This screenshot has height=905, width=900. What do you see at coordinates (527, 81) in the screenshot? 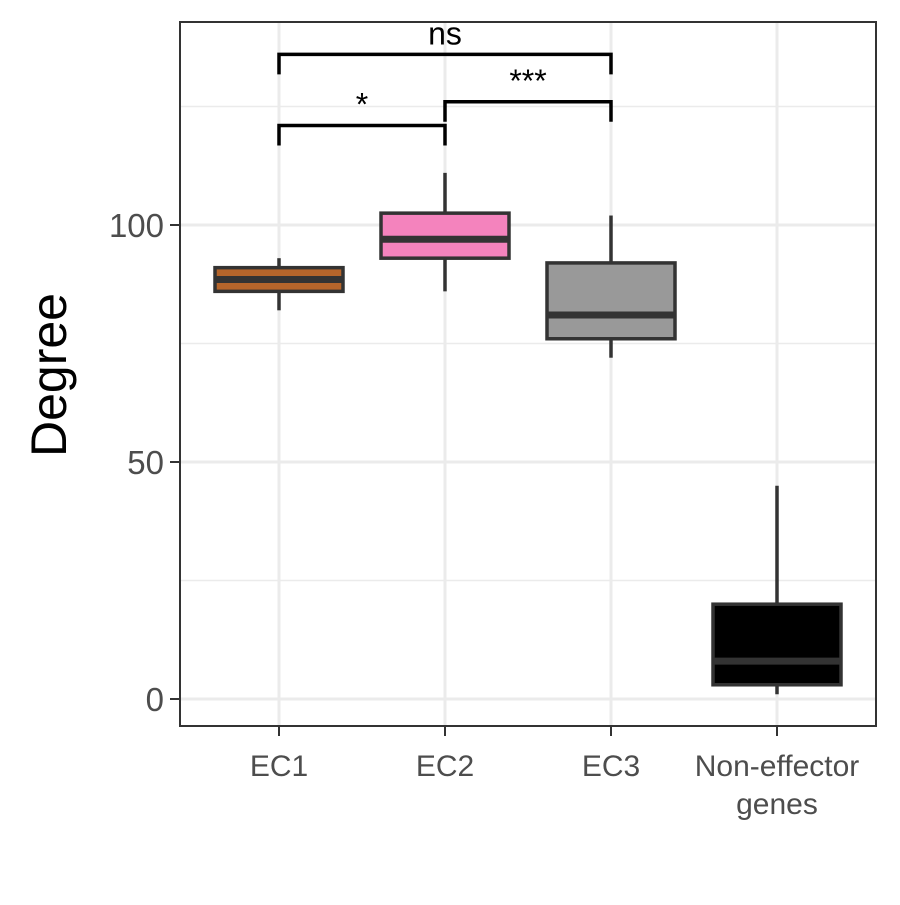
I see `significance-label: ***` at bounding box center [527, 81].